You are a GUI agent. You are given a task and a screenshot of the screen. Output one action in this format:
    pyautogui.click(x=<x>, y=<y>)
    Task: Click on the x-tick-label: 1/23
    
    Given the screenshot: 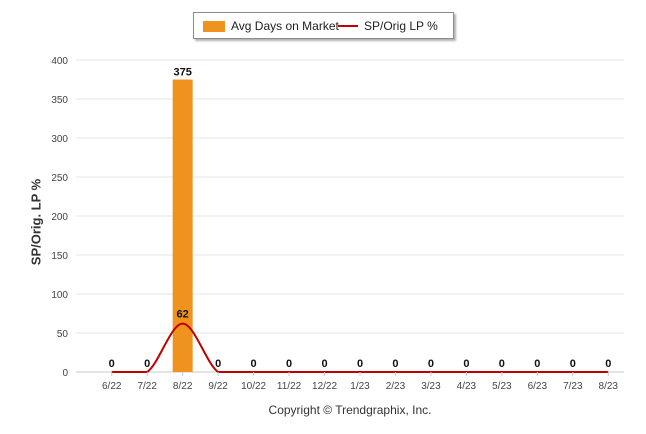 What is the action you would take?
    pyautogui.click(x=360, y=386)
    